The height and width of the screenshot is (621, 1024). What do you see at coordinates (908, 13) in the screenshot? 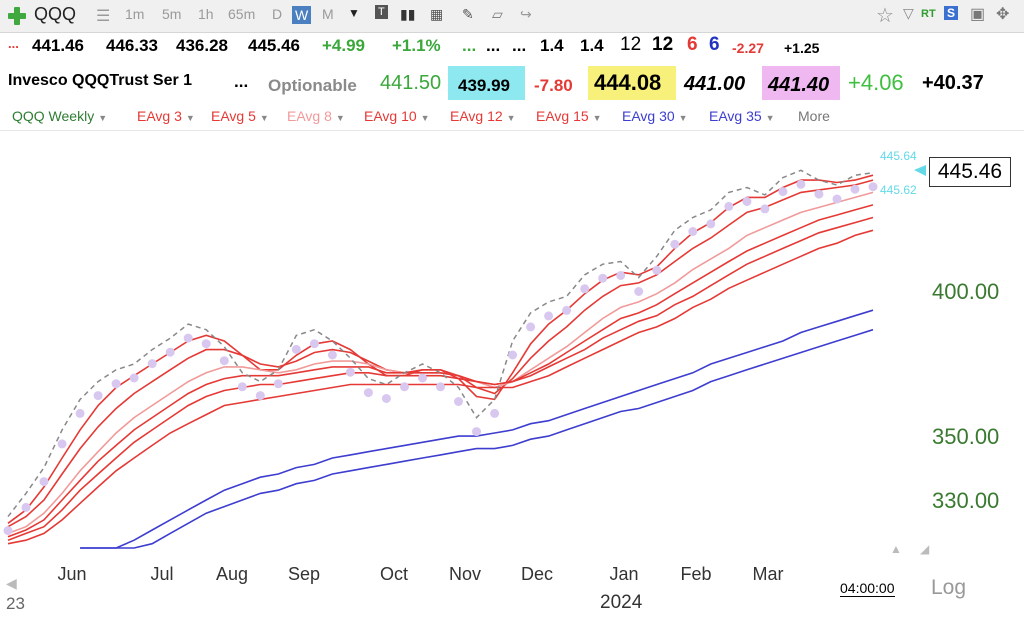
I see `filter-icon: ▽` at bounding box center [908, 13].